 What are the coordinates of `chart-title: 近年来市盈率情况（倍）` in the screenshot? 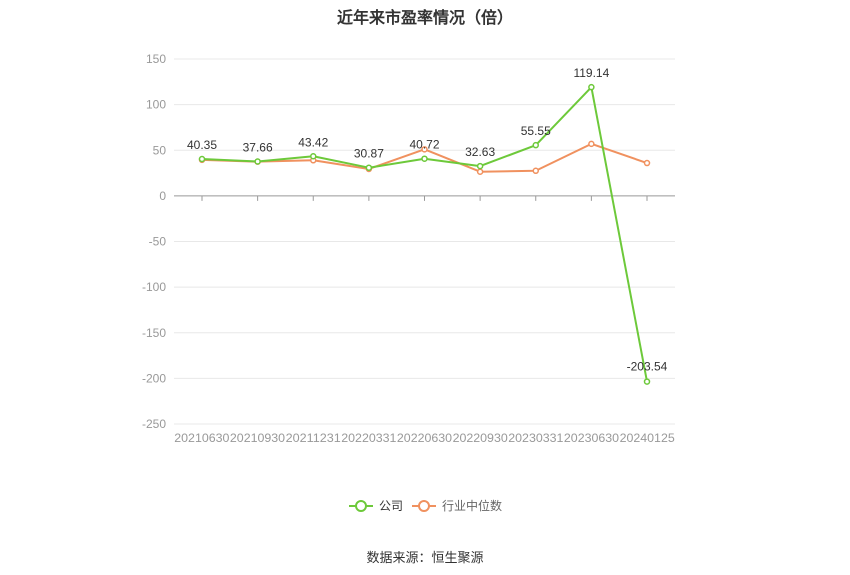 It's located at (424, 18).